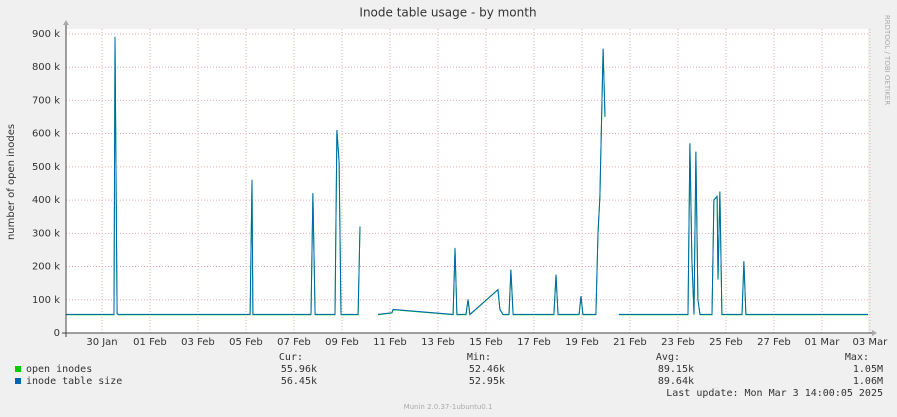 This screenshot has height=417, width=897. I want to click on x-tick-label: 30 Jan, so click(101, 342).